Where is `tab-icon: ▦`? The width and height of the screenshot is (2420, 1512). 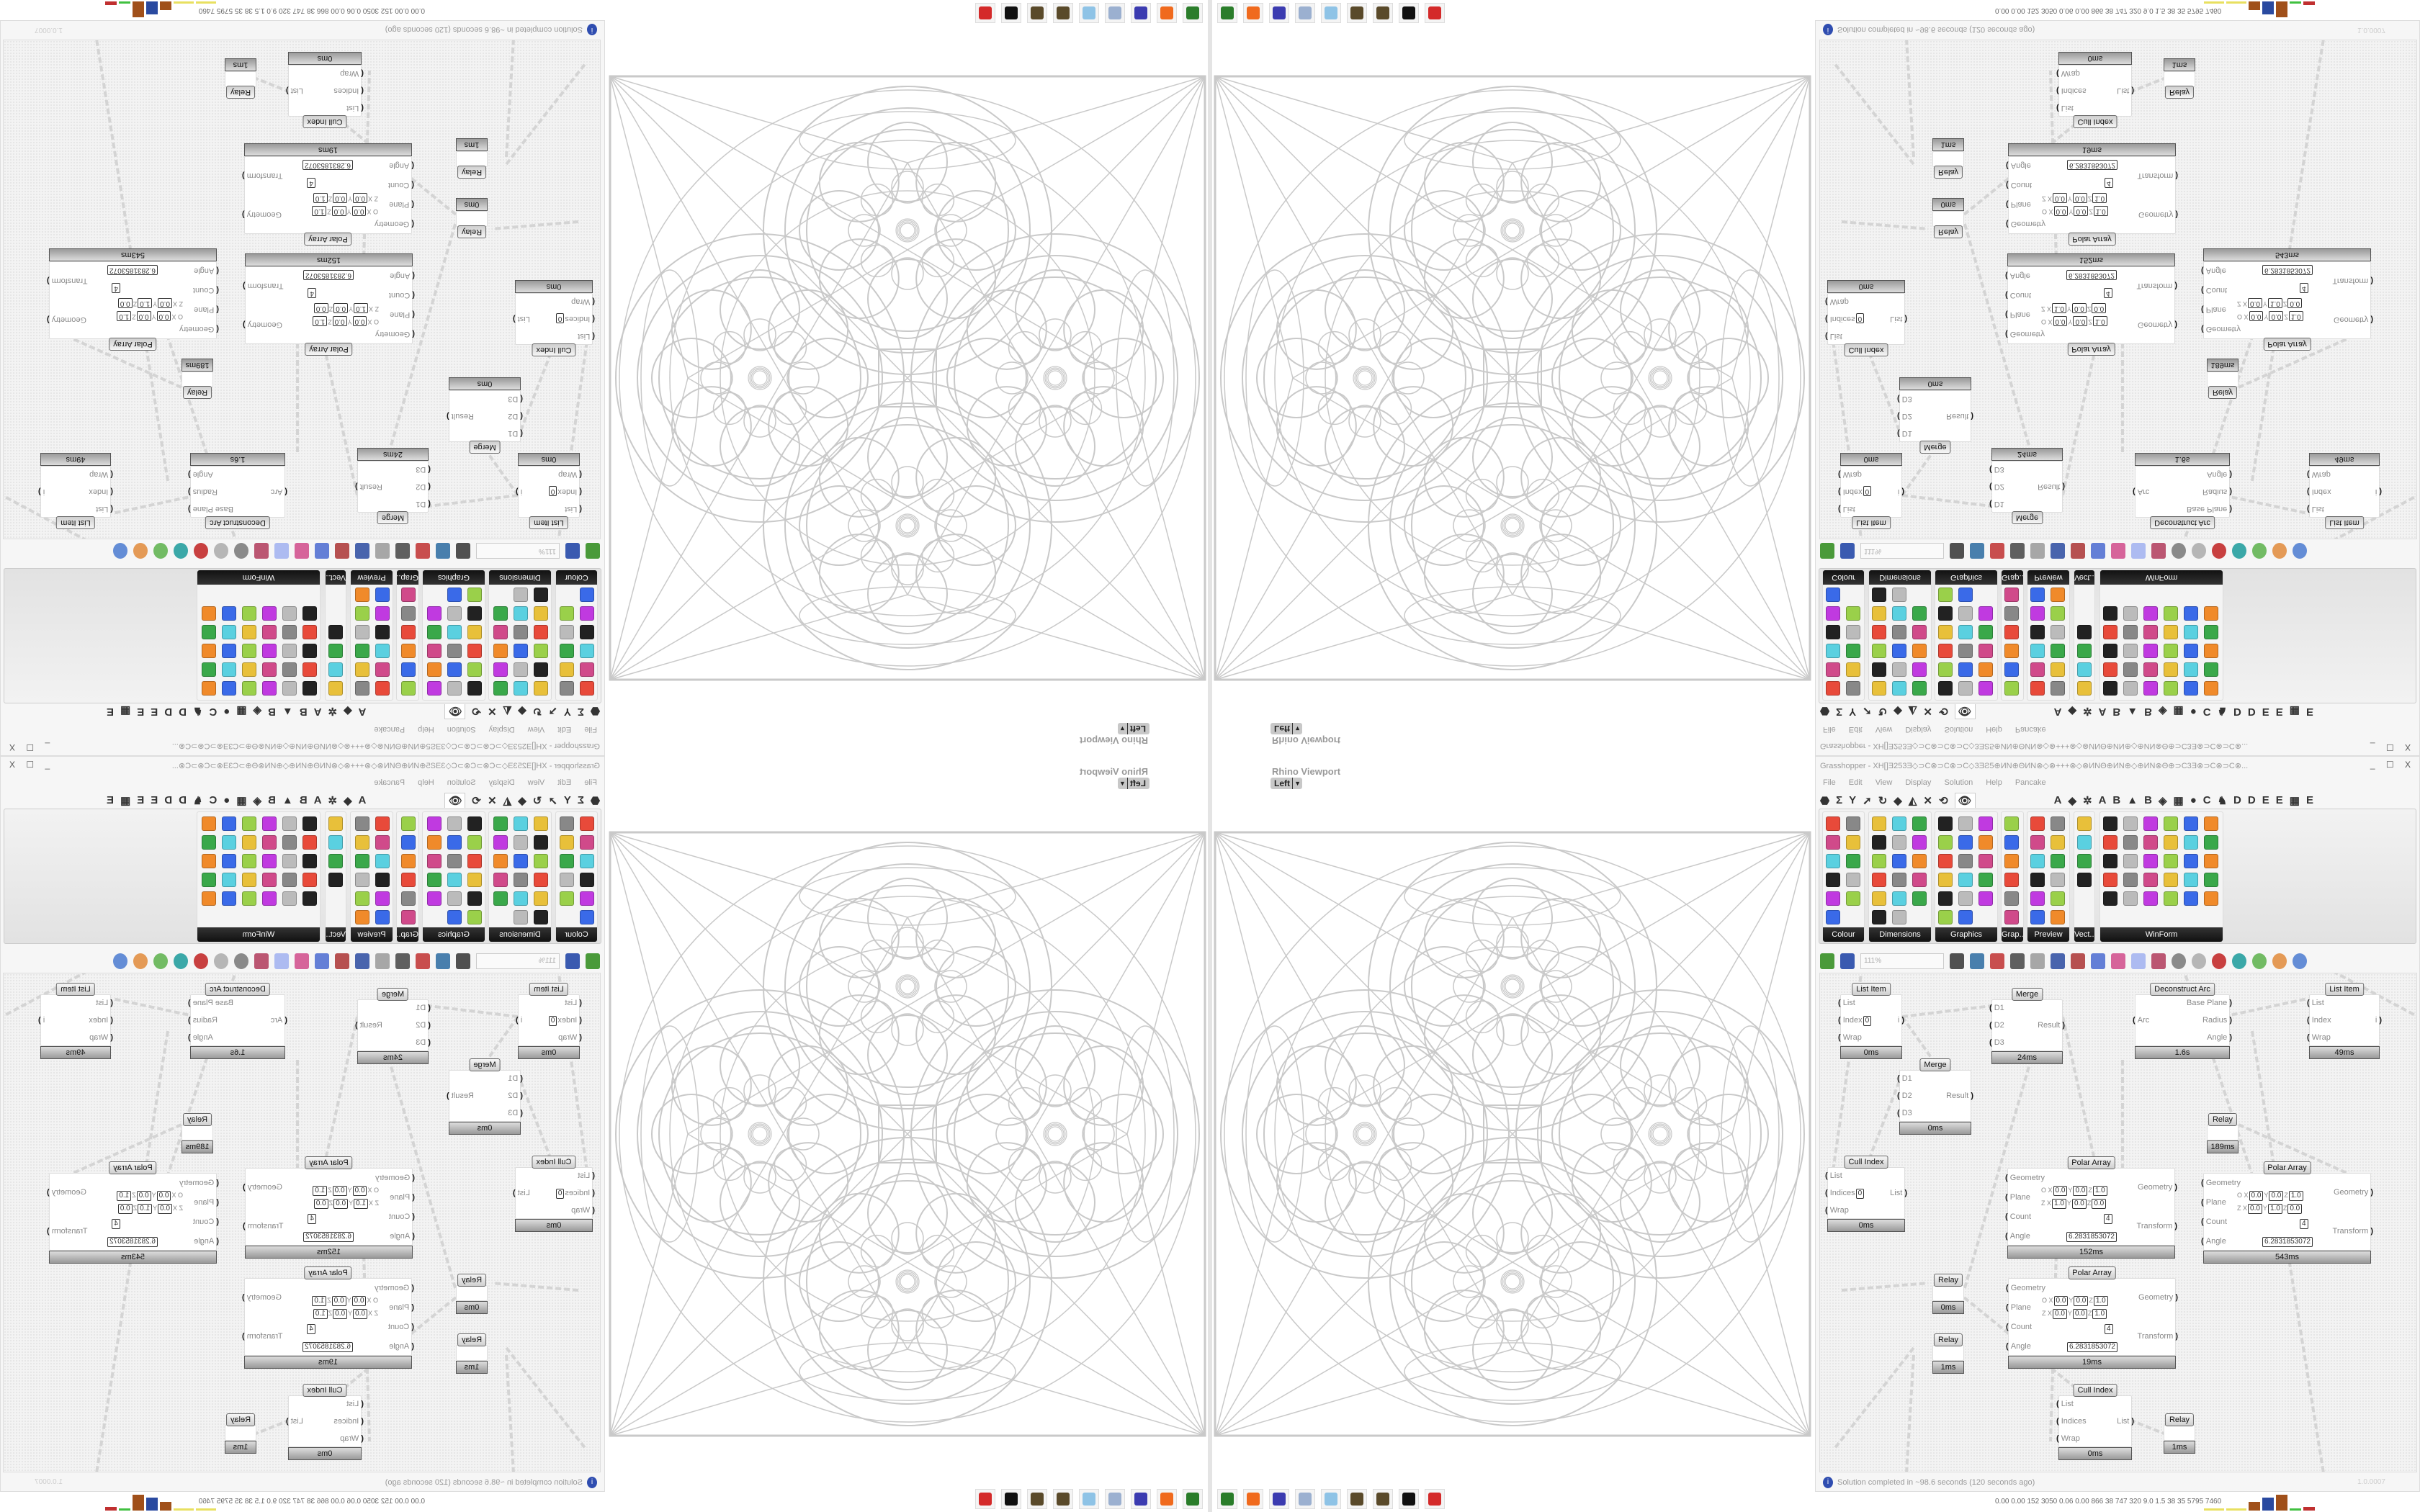 tab-icon: ▦ is located at coordinates (2294, 711).